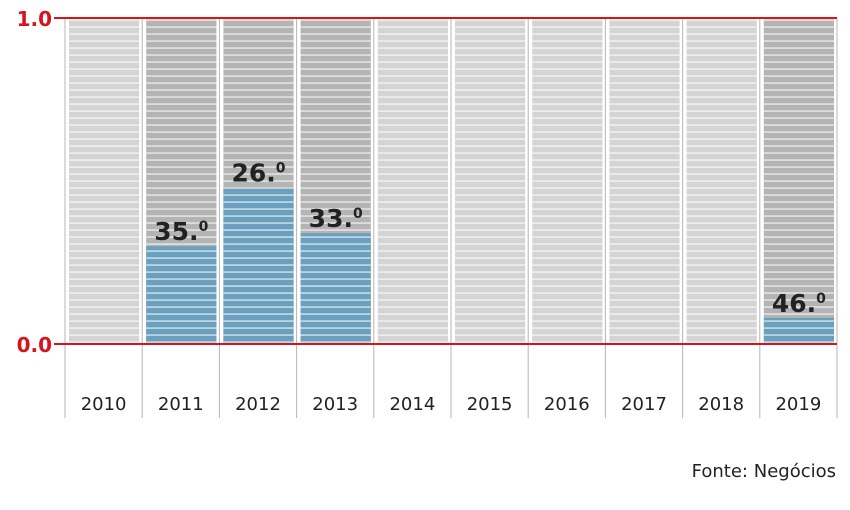 This screenshot has height=510, width=850. Describe the element at coordinates (721, 404) in the screenshot. I see `x-tick-label-2018: 2018` at that location.